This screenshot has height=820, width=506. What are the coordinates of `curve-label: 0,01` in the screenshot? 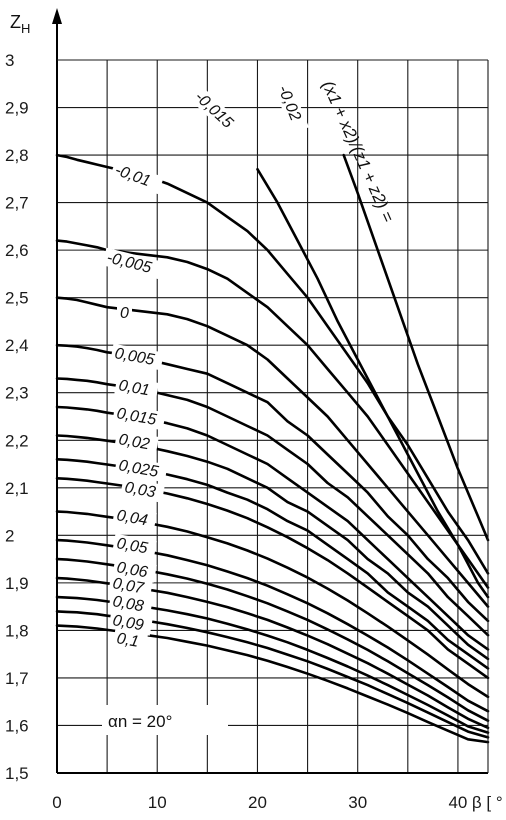 It's located at (134, 388).